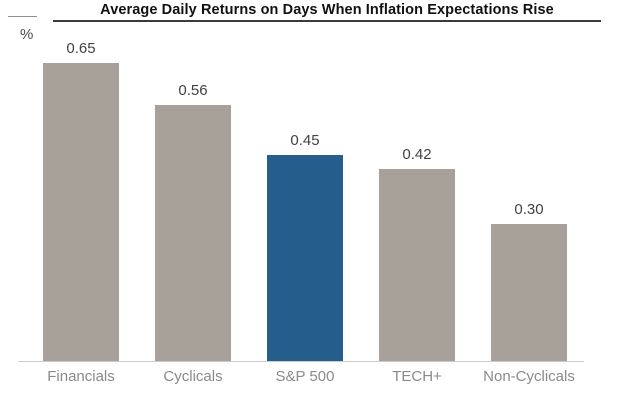  Describe the element at coordinates (327, 21) in the screenshot. I see `title-underline` at that location.